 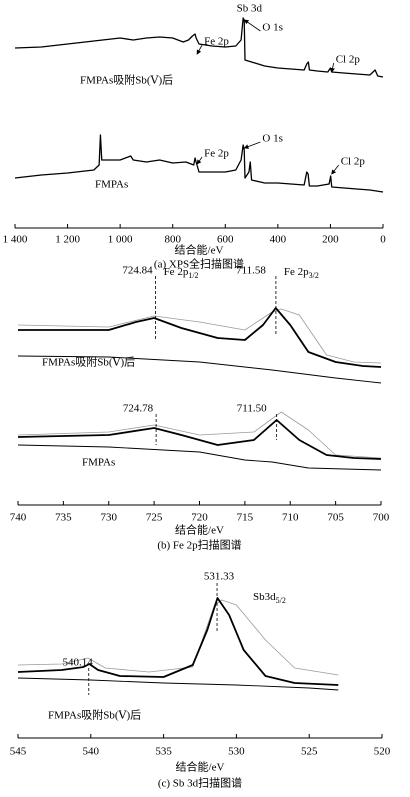 I want to click on x-tick-label: 735, so click(x=63, y=518).